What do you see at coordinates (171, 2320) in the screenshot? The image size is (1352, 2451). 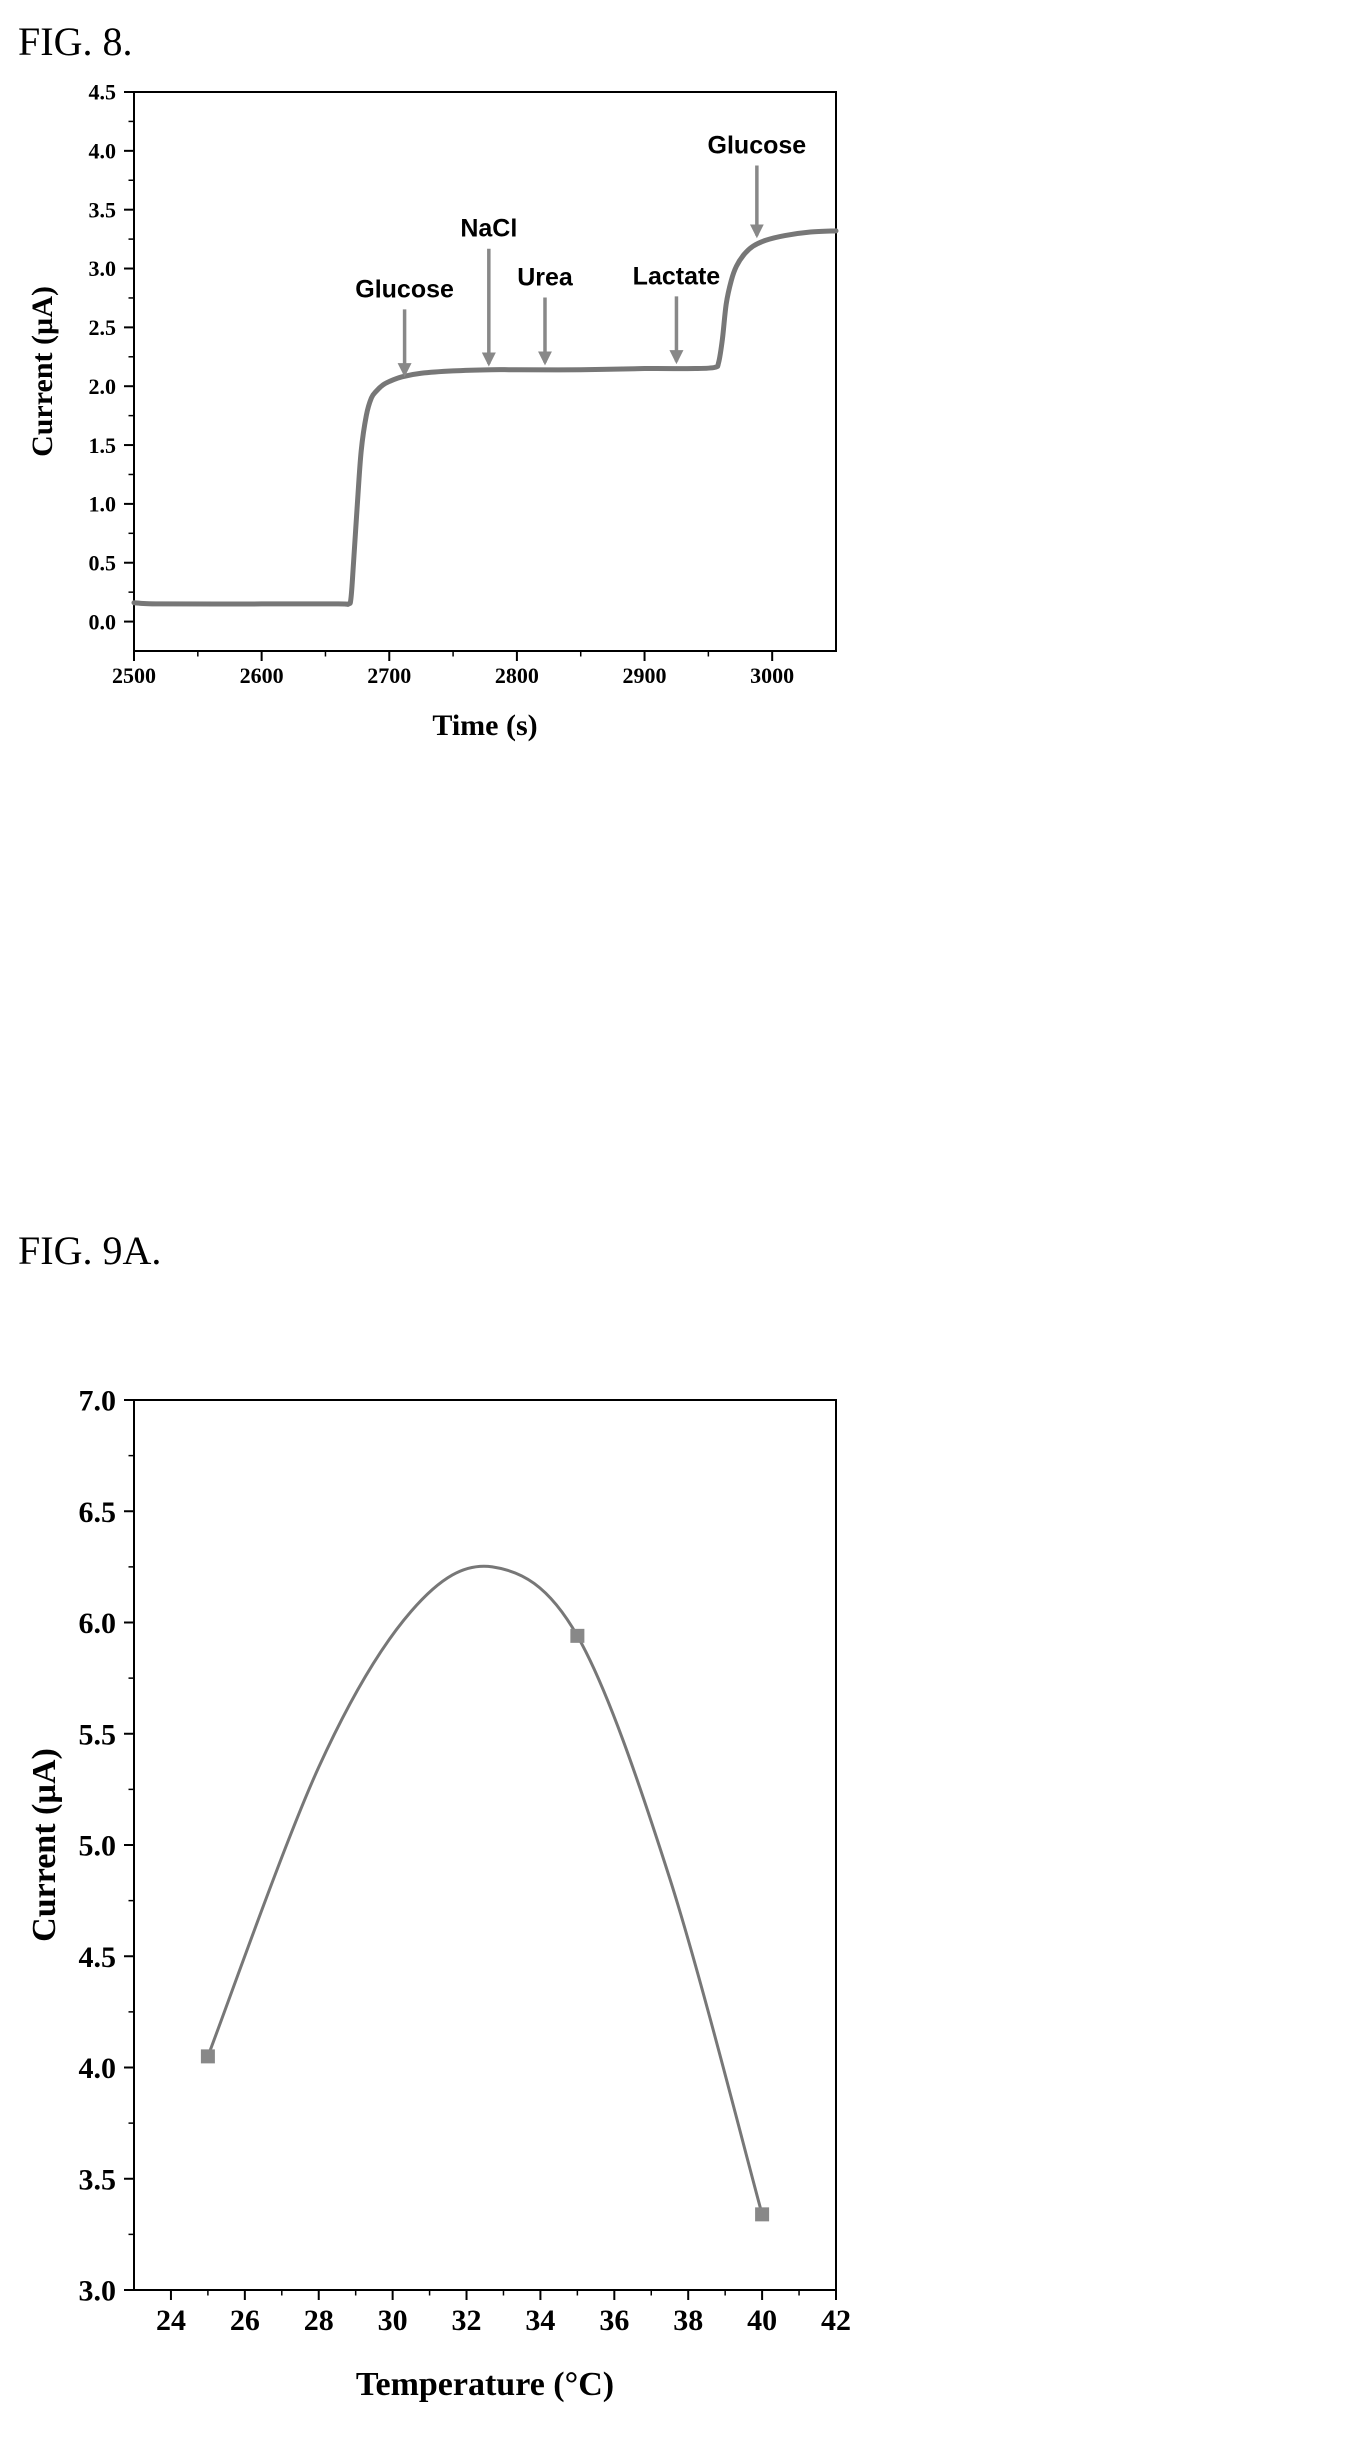 I see `x-tick-label: 24` at bounding box center [171, 2320].